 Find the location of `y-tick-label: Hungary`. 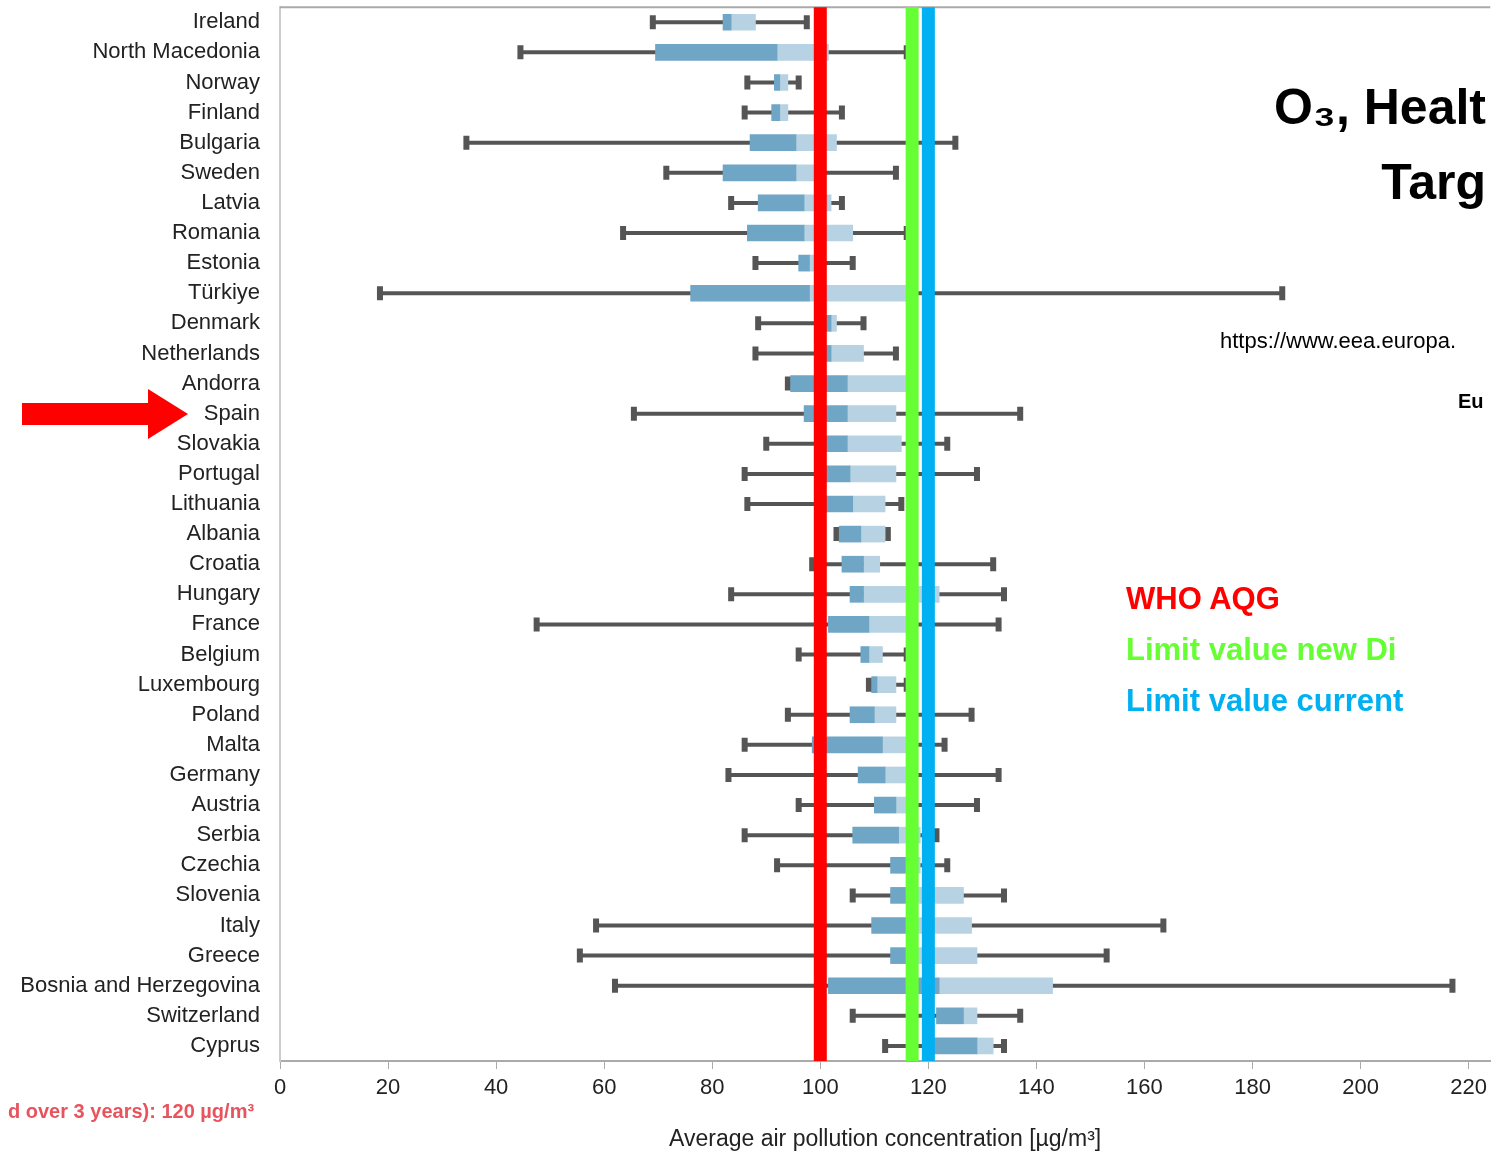

y-tick-label: Hungary is located at coordinates (218, 593).